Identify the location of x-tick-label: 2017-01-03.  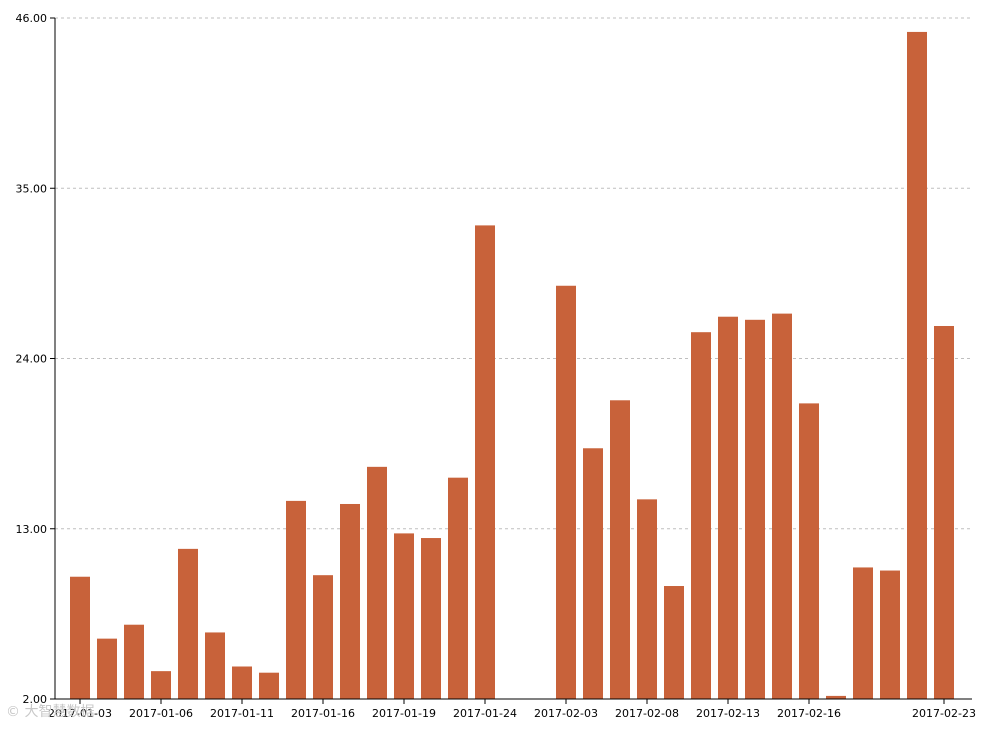
(80, 713).